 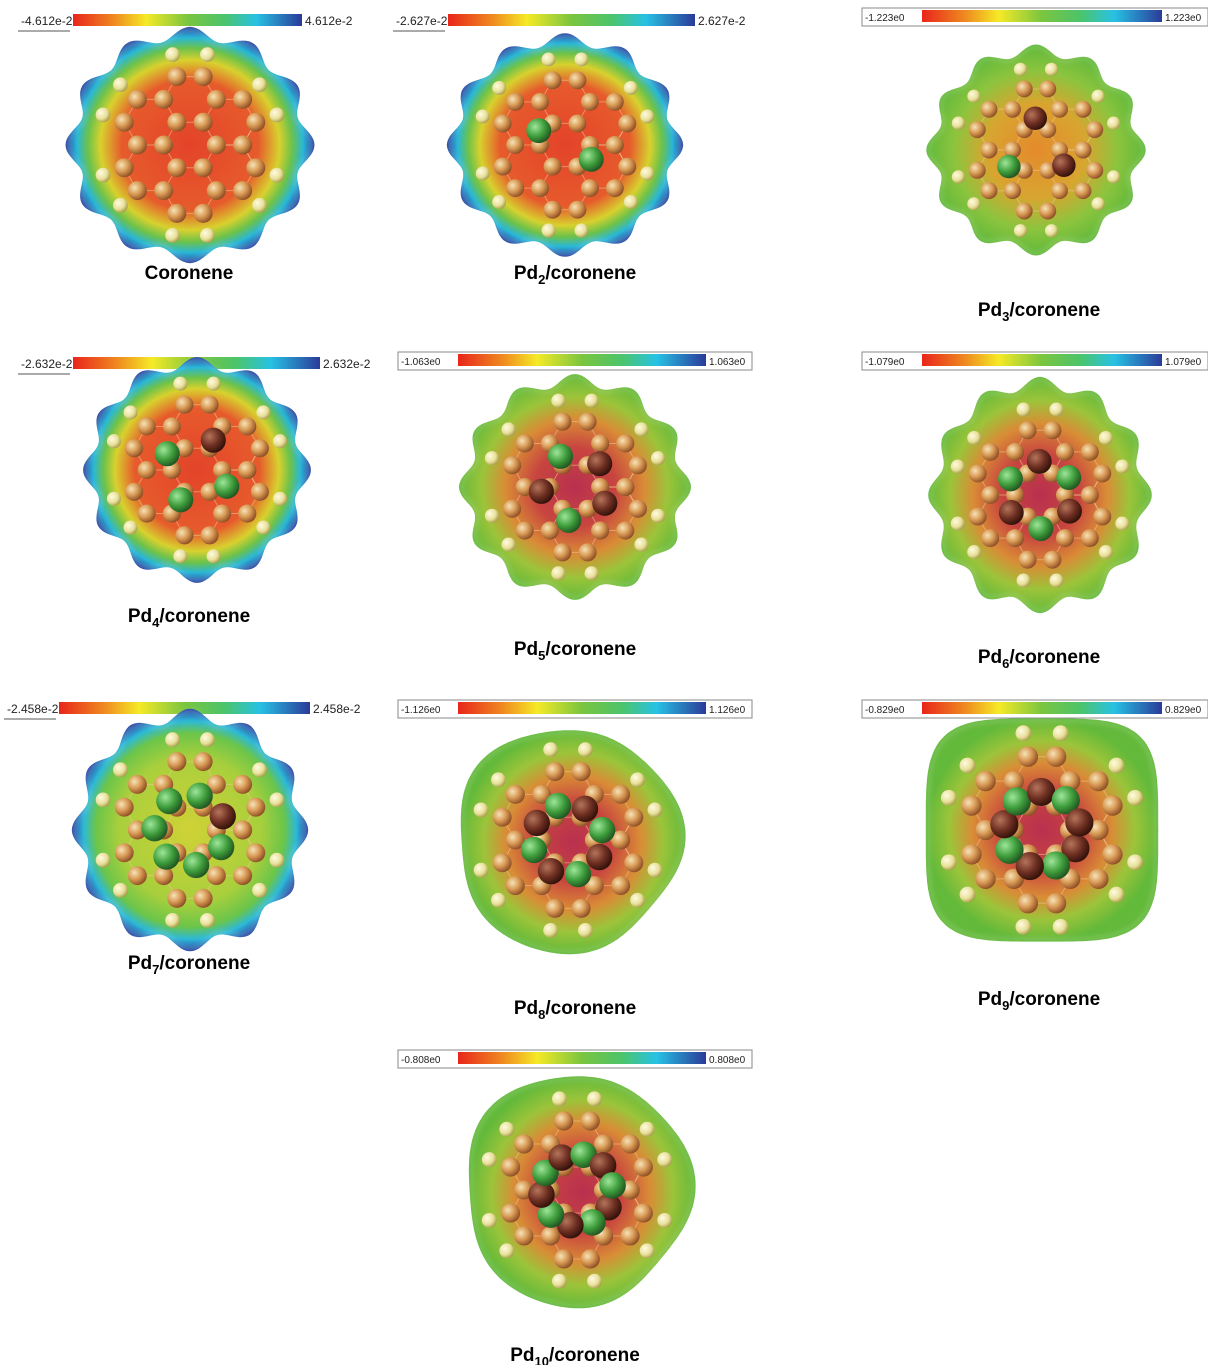 What do you see at coordinates (329, 21) in the screenshot?
I see `scale-max-label: 4.612e-2` at bounding box center [329, 21].